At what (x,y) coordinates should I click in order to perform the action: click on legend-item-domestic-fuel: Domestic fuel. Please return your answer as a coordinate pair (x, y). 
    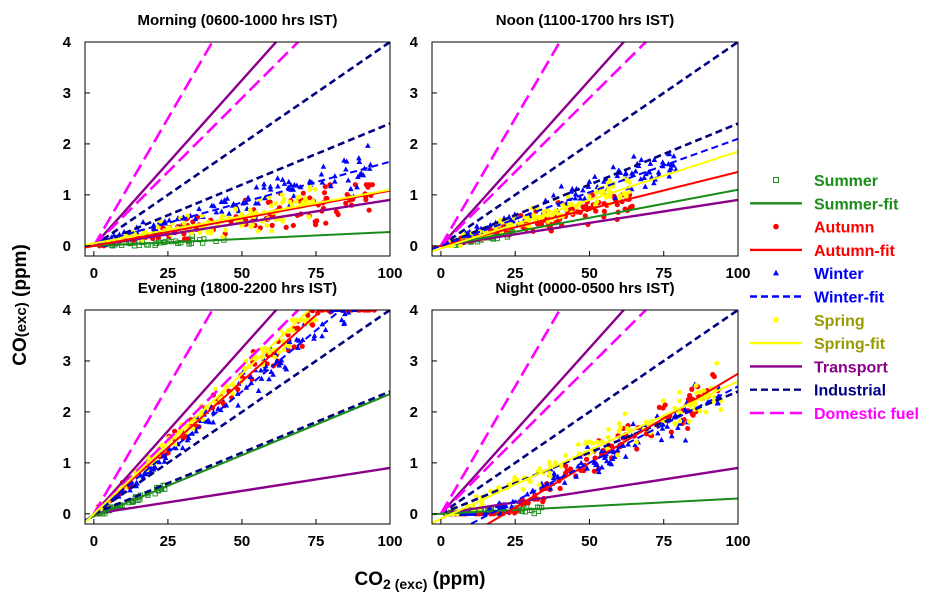
    Looking at the image, I should click on (834, 414).